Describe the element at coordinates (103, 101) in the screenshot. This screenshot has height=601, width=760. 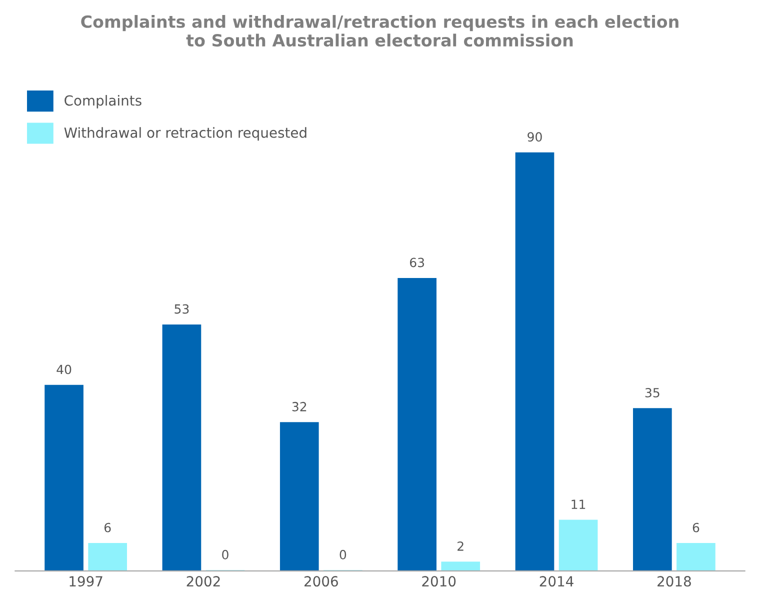
I see `legend-label: Complaints` at that location.